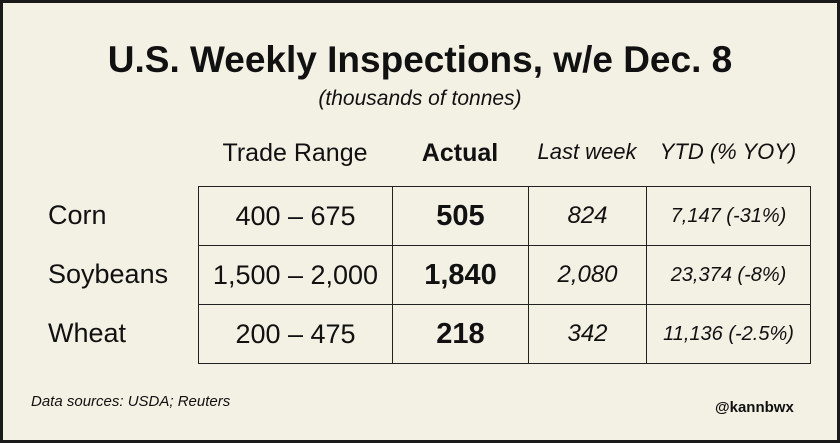 Image resolution: width=840 pixels, height=443 pixels. What do you see at coordinates (295, 275) in the screenshot?
I see `table-cell: 1,500 – 2,000` at bounding box center [295, 275].